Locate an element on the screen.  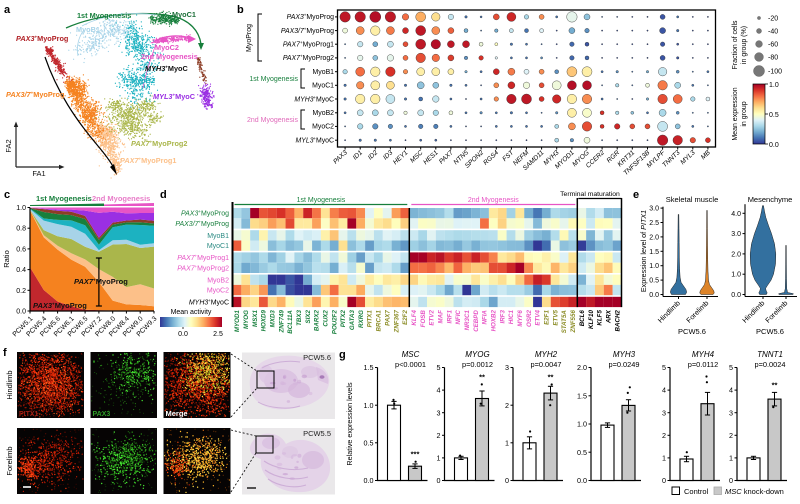
svg-text: MAF is located at coordinates (440, 317).